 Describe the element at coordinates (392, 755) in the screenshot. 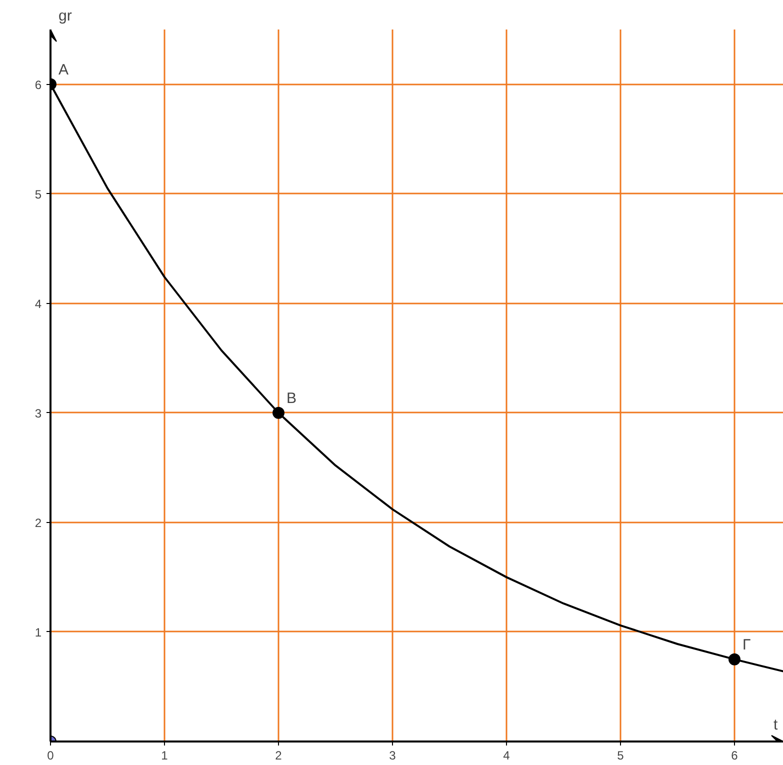

I see `x-tick-label: 3` at that location.